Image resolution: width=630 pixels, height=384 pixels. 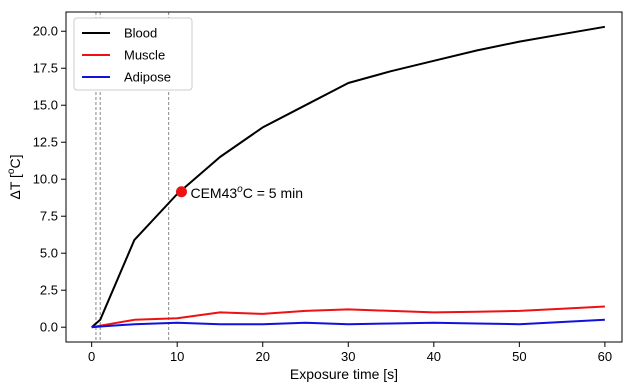 I want to click on y-tick-label-3: 7.5, so click(x=49, y=216).